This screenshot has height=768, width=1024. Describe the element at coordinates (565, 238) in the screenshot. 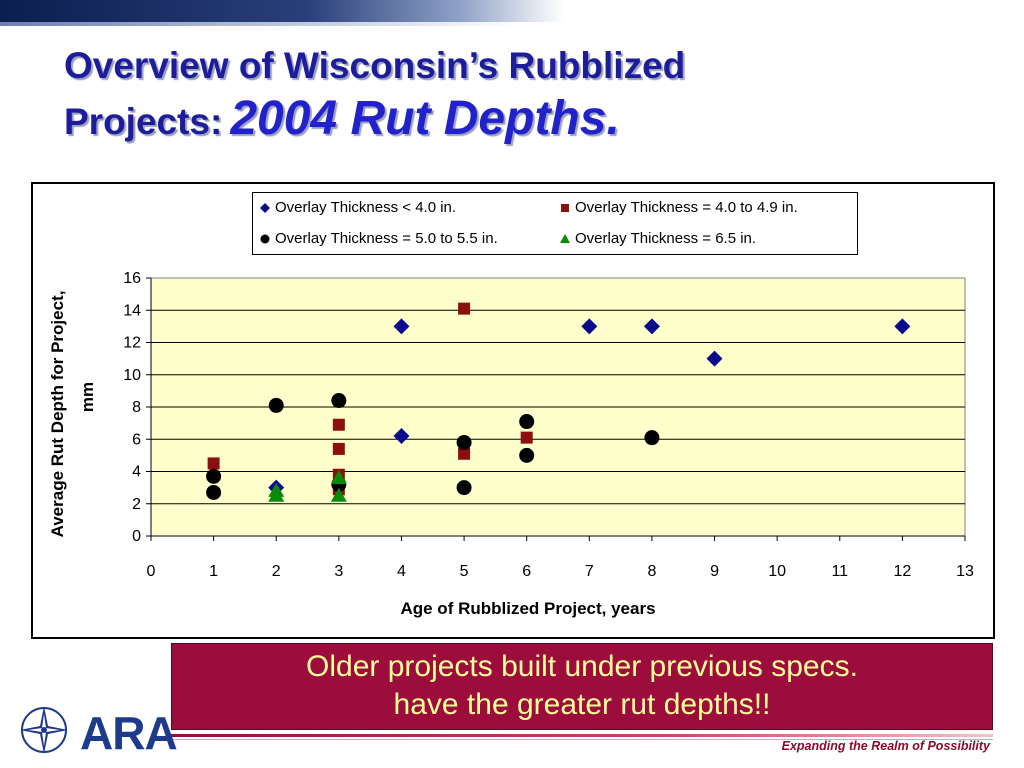

I see `triangle-marker-icon` at that location.